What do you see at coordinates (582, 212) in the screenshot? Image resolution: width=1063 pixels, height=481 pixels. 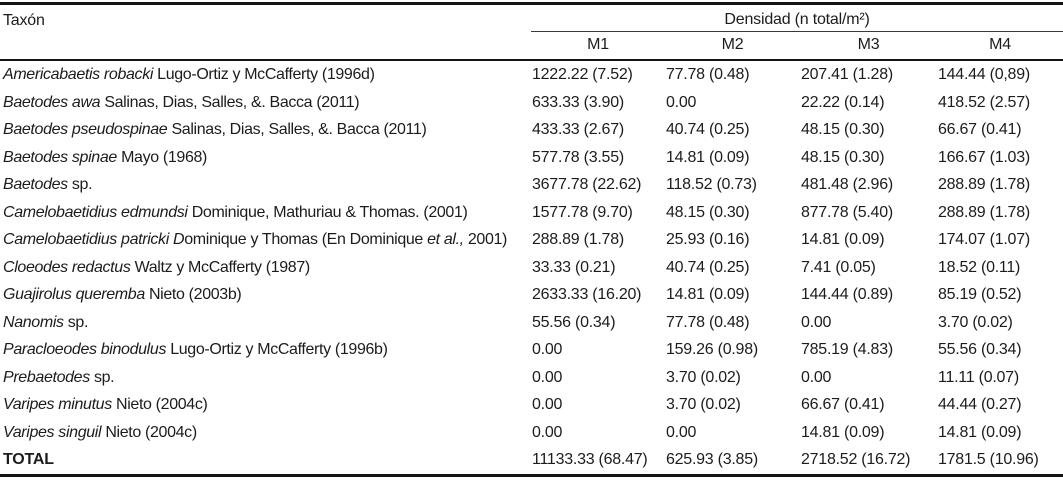 I see `density-value: 1577.78 (9.70)` at bounding box center [582, 212].